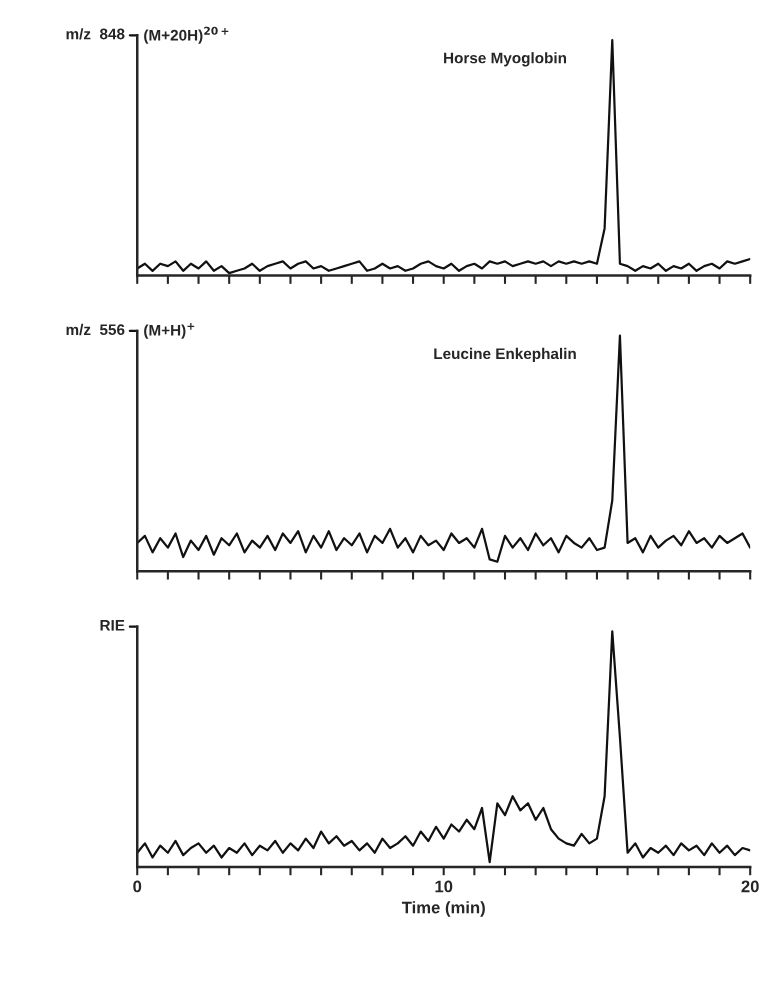 The height and width of the screenshot is (1008, 771). Describe the element at coordinates (112, 625) in the screenshot. I see `y-axis-title: RIE` at that location.